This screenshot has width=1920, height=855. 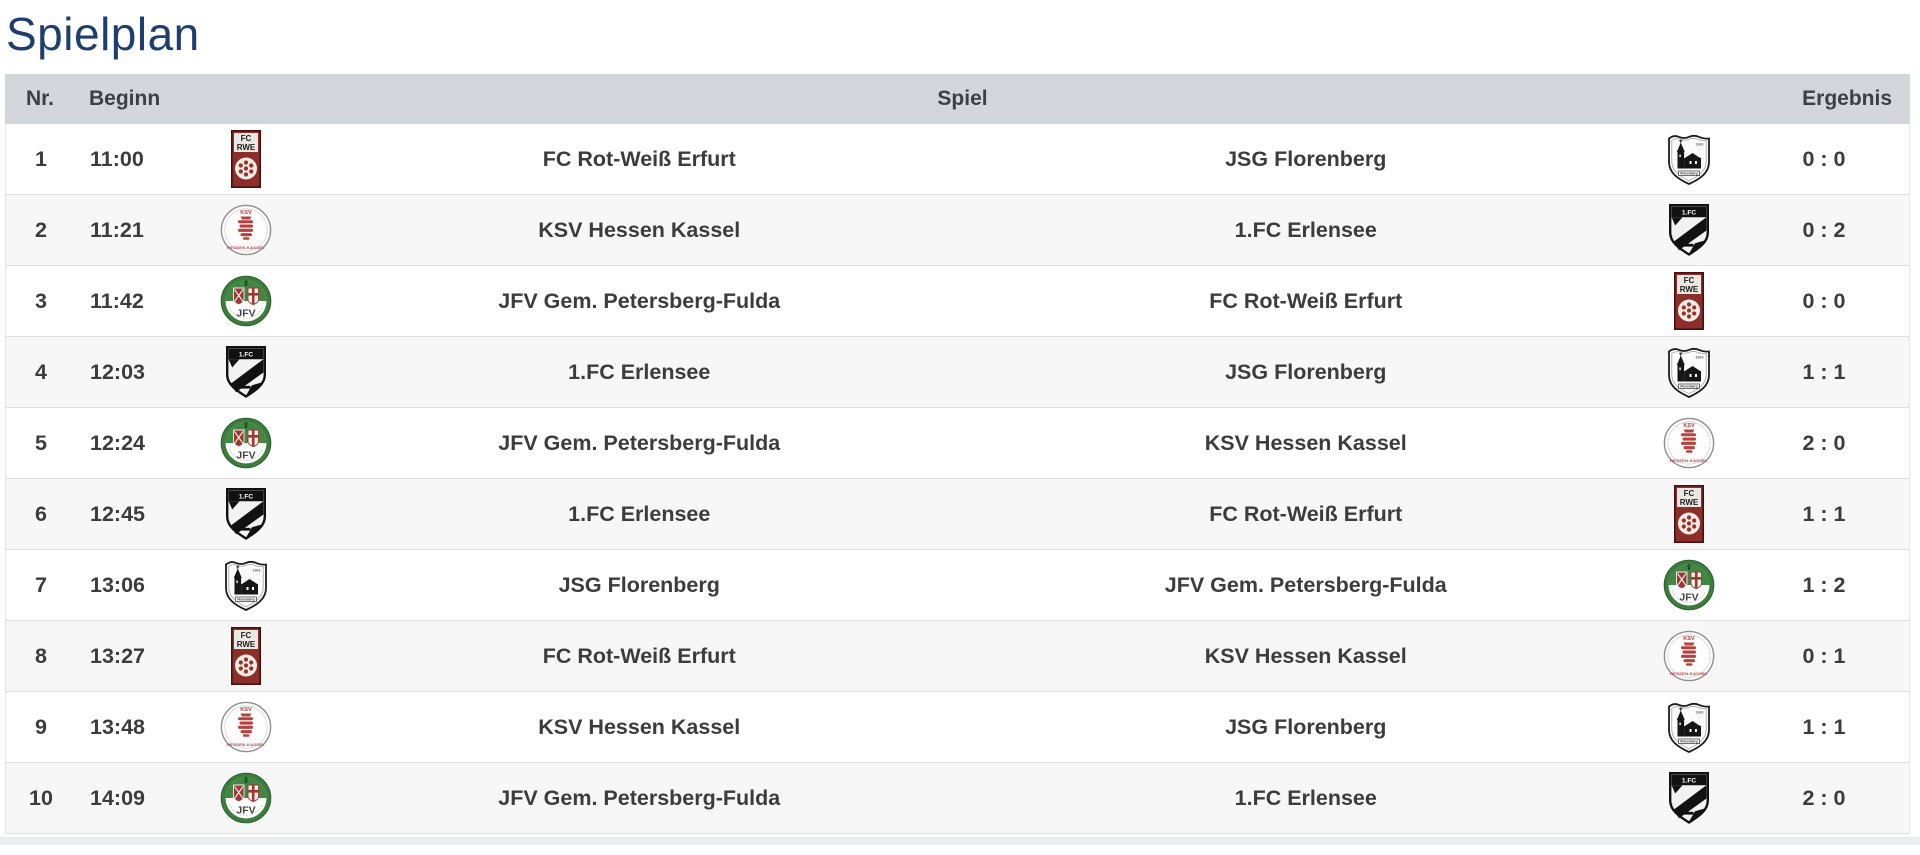 I want to click on match-time: 13:27, so click(x=117, y=655).